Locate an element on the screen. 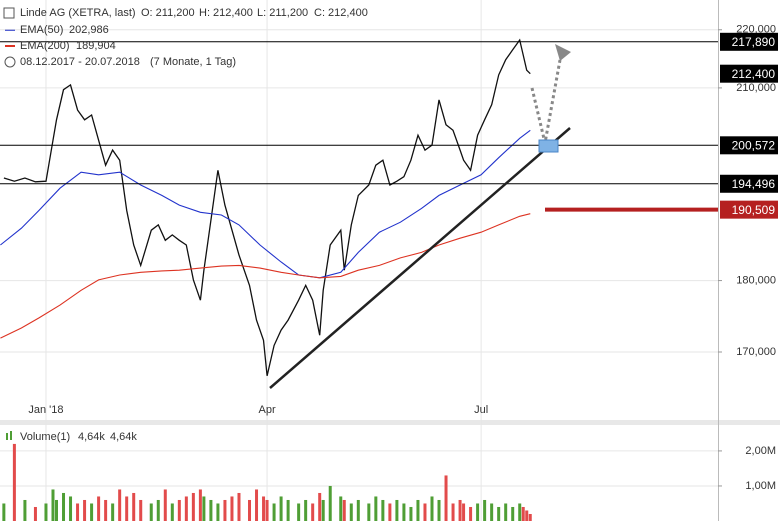  level-label: 217,890 is located at coordinates (754, 42).